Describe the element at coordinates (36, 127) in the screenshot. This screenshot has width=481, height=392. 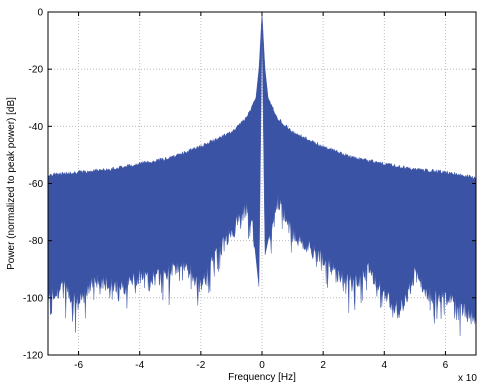
I see `y-tick-label: -40` at that location.